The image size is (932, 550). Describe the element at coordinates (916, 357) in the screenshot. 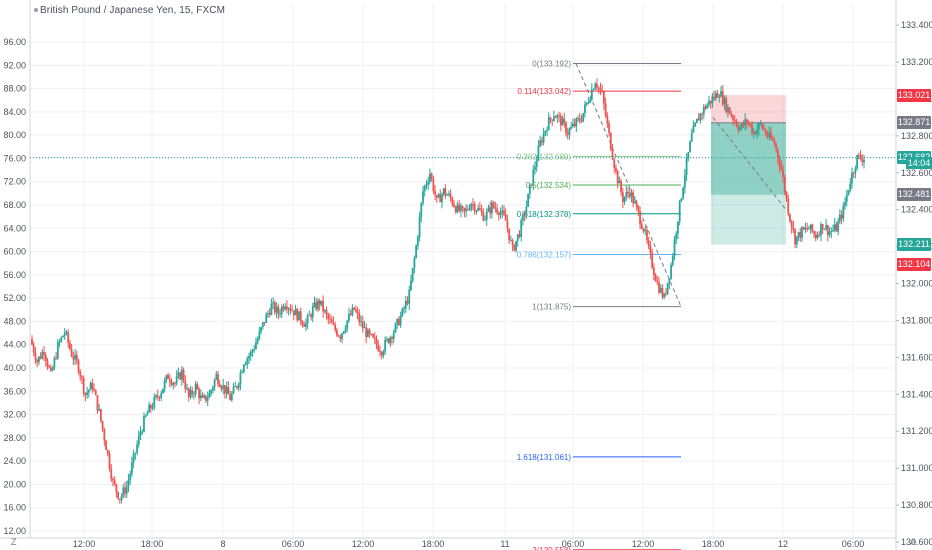

I see `right-axis-tick-label: 131.600` at that location.